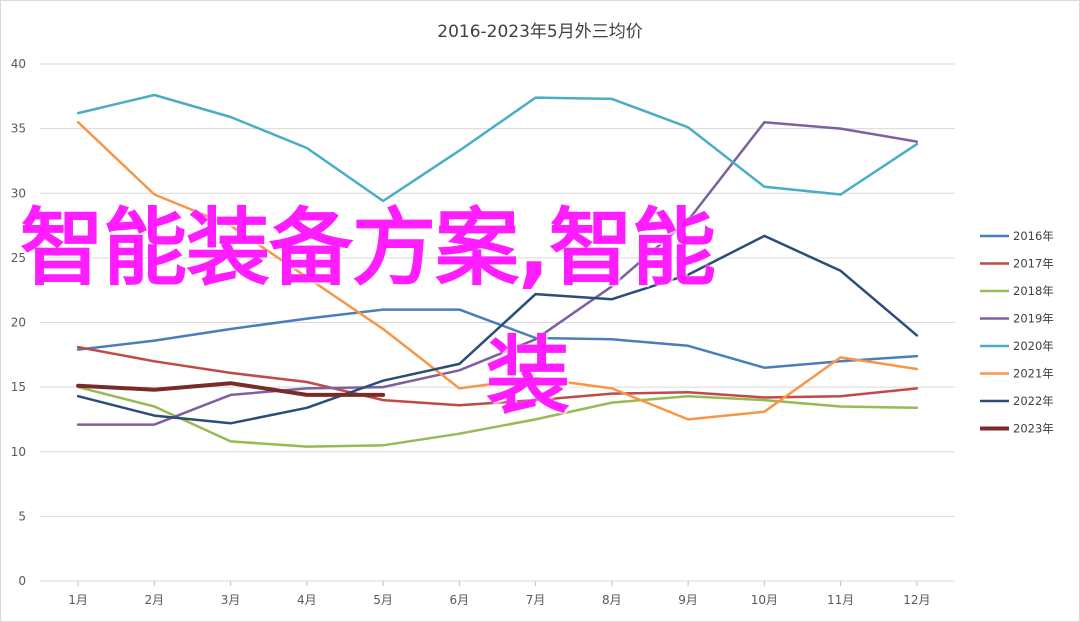 This screenshot has width=1080, height=622. Describe the element at coordinates (231, 389) in the screenshot. I see `series-line-2023年` at that location.